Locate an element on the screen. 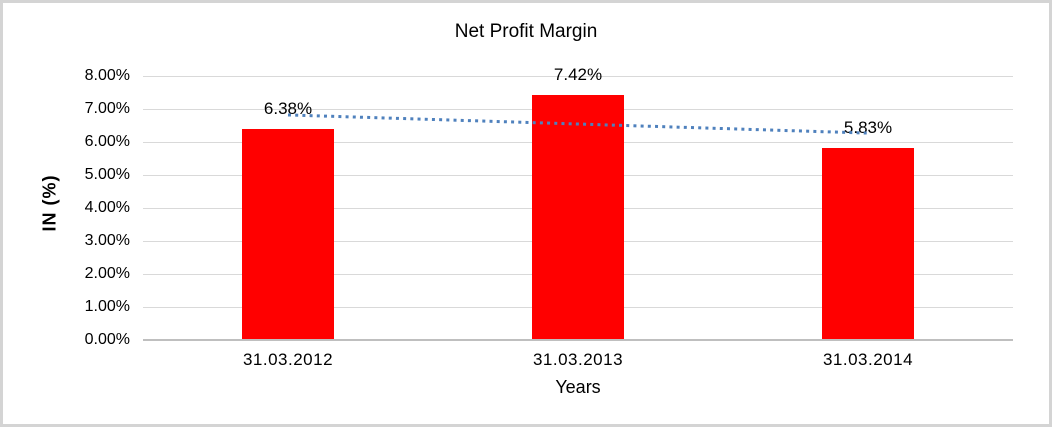  y-axis-tick-label: 6.00% is located at coordinates (107, 141).